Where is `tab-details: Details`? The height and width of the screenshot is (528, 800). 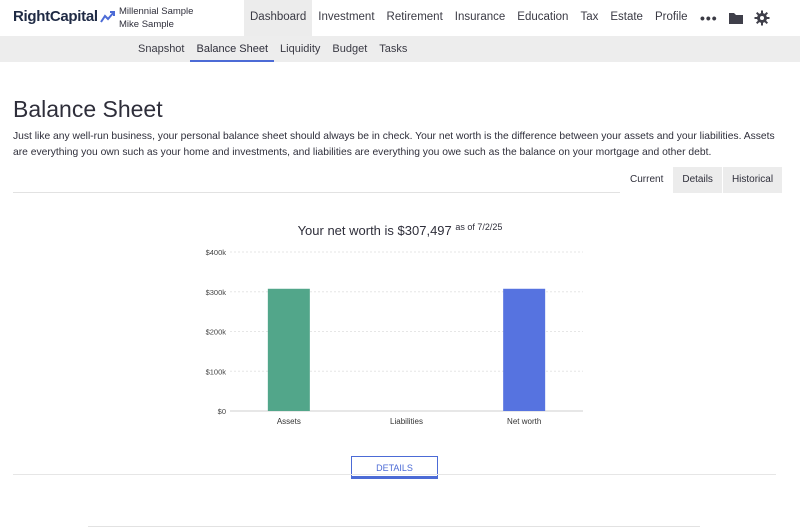
tab-details: Details is located at coordinates (697, 180).